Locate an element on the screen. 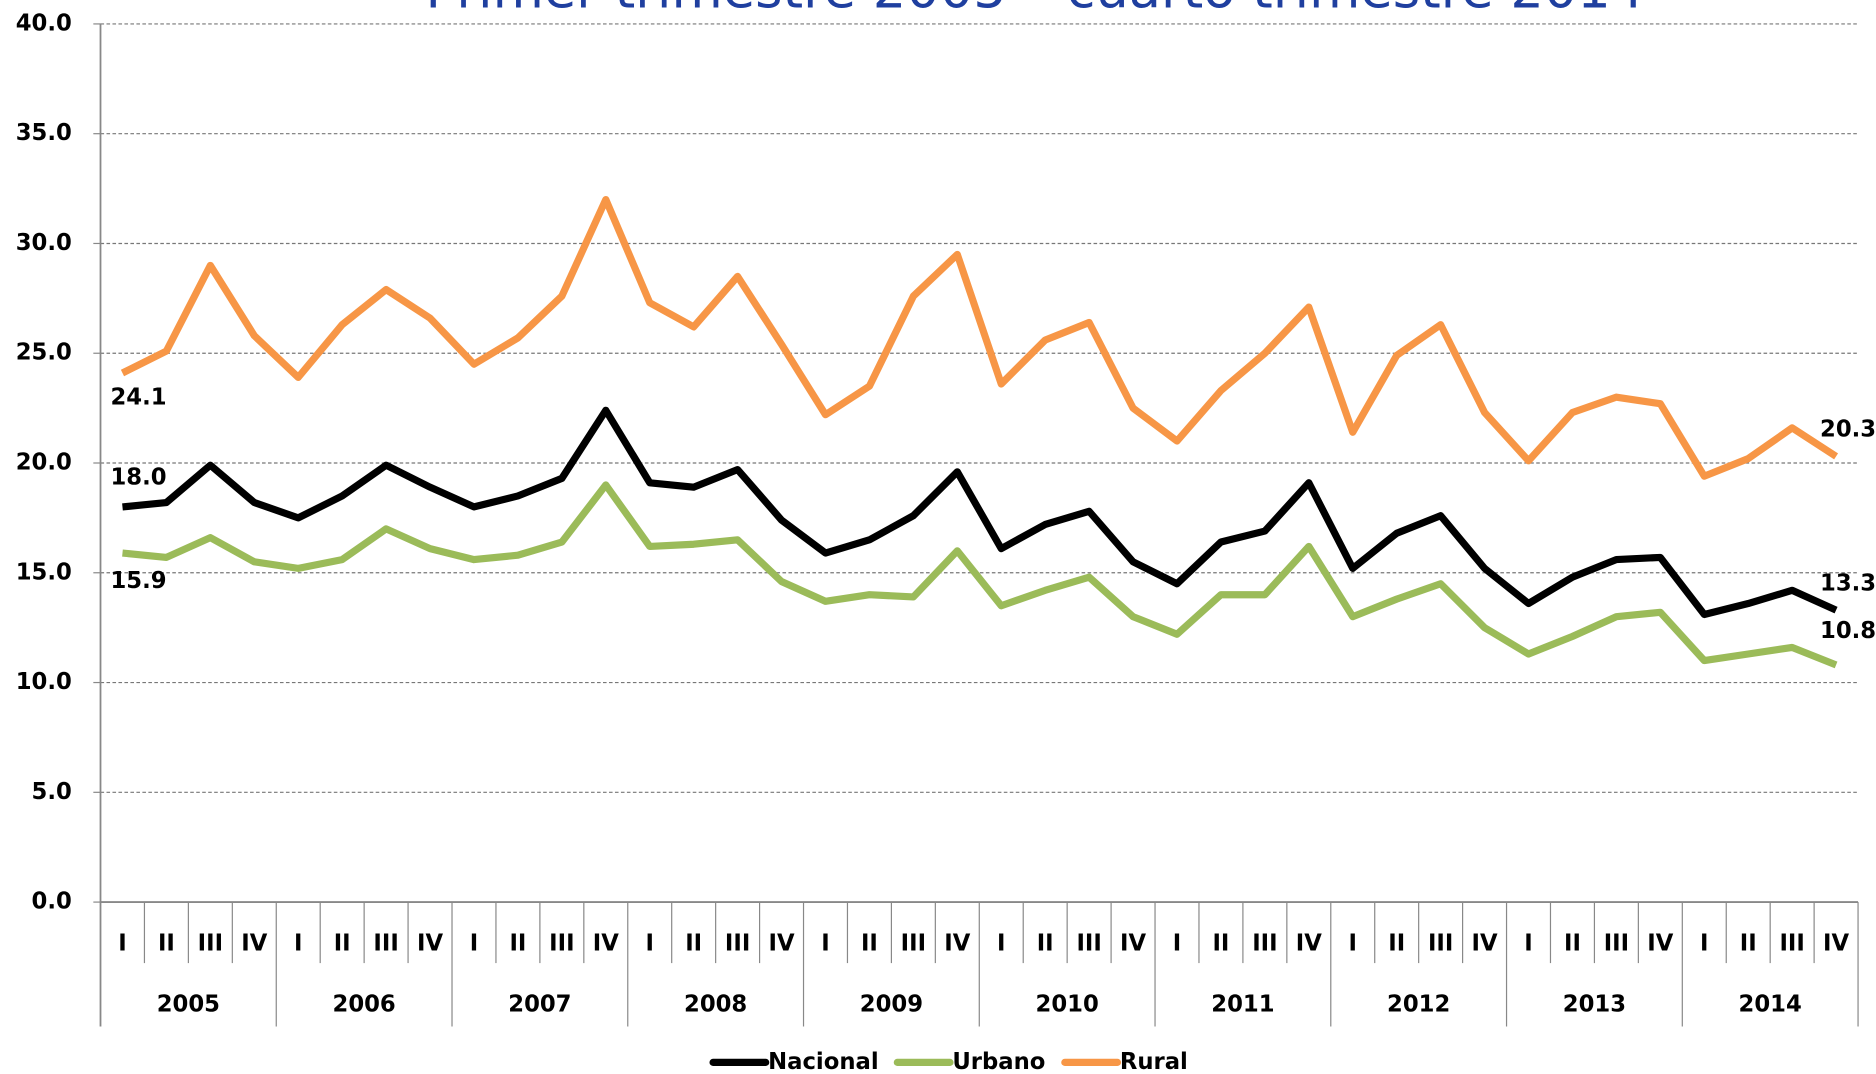 The height and width of the screenshot is (1074, 1876). y-tick-label: 15.0 is located at coordinates (44, 572).